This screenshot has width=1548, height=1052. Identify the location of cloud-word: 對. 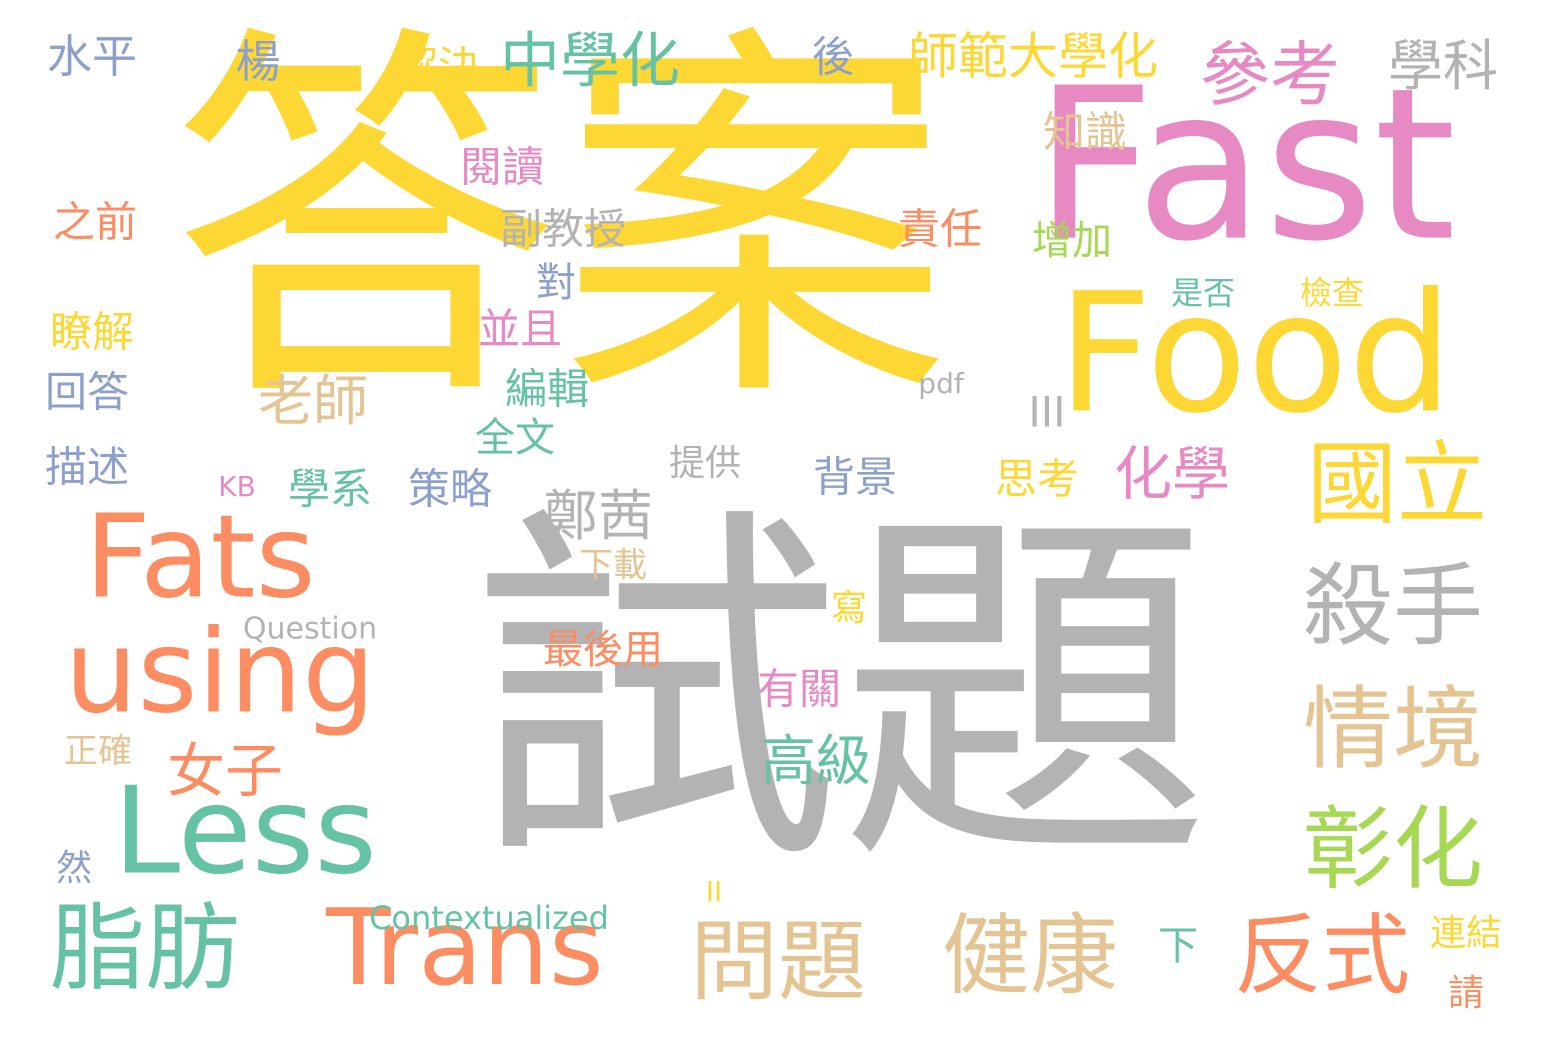
(556, 283).